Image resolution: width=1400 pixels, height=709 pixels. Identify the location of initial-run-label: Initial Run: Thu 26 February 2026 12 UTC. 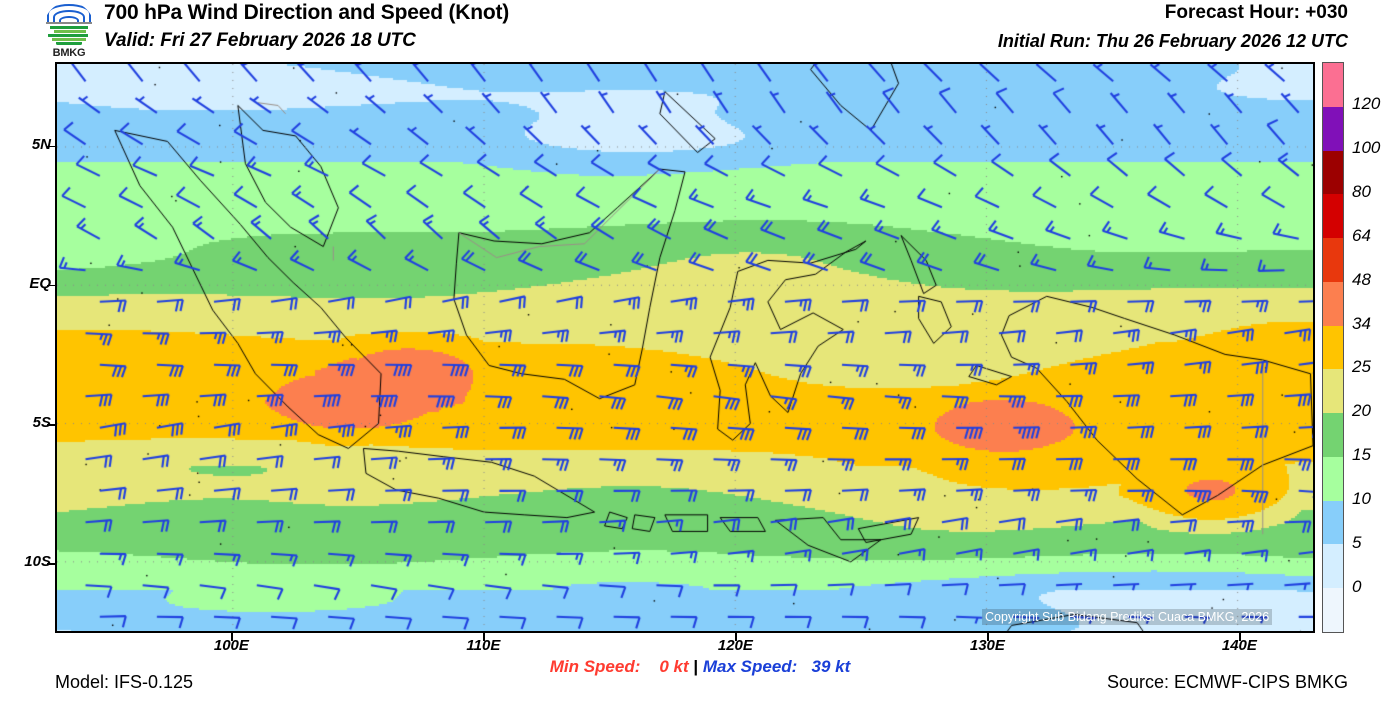
(1172, 41).